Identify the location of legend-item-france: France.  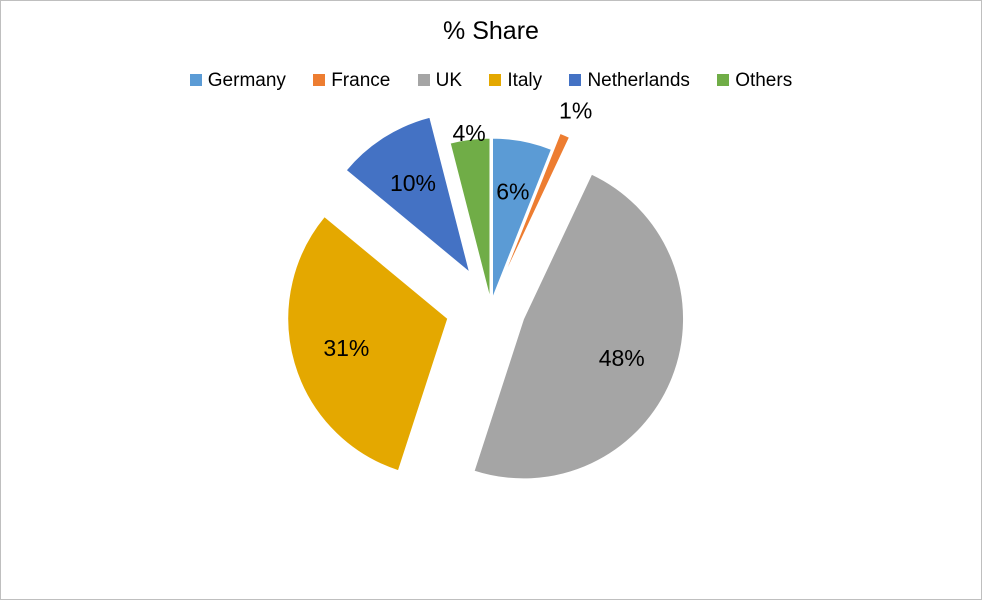
(351, 81).